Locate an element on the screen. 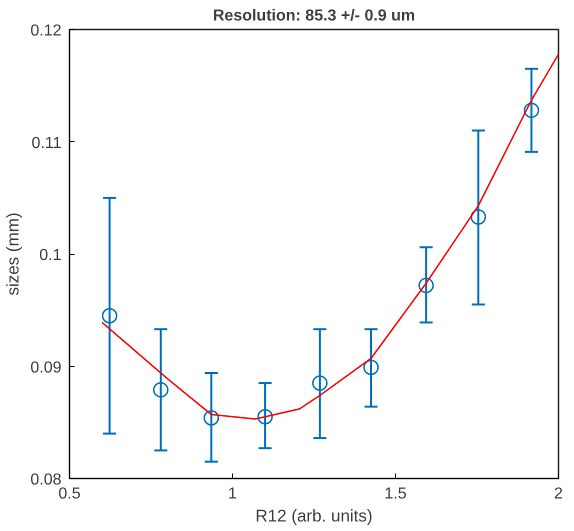 This screenshot has height=531, width=574. y-tick-label: 0.08 is located at coordinates (46, 480).